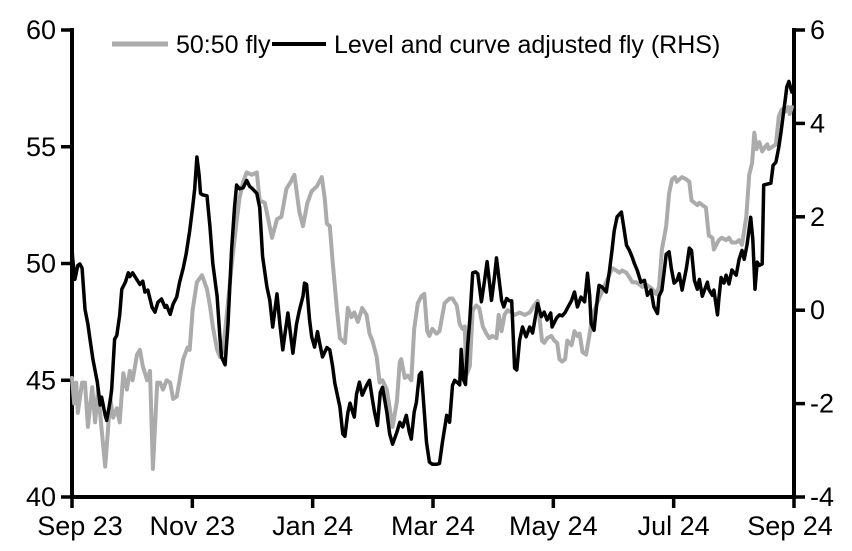 The width and height of the screenshot is (852, 551). What do you see at coordinates (817, 30) in the screenshot?
I see `right-axis-tick-label: 6` at bounding box center [817, 30].